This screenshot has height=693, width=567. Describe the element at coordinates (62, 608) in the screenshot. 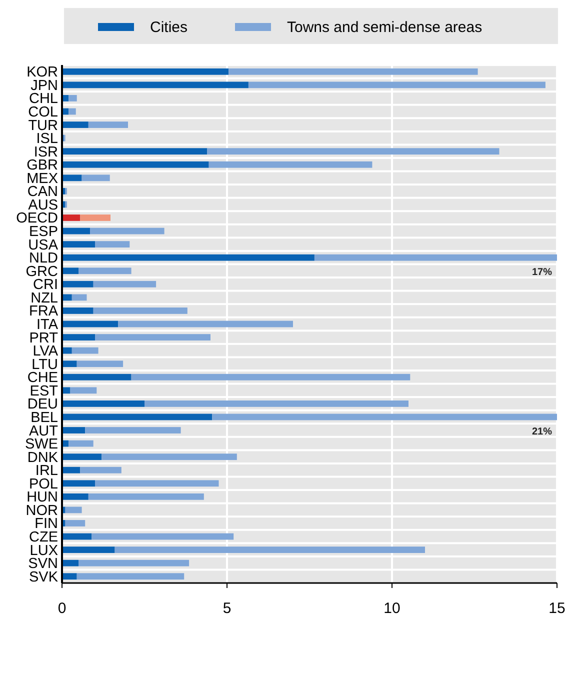

I see `x-tick-label: 0` at that location.